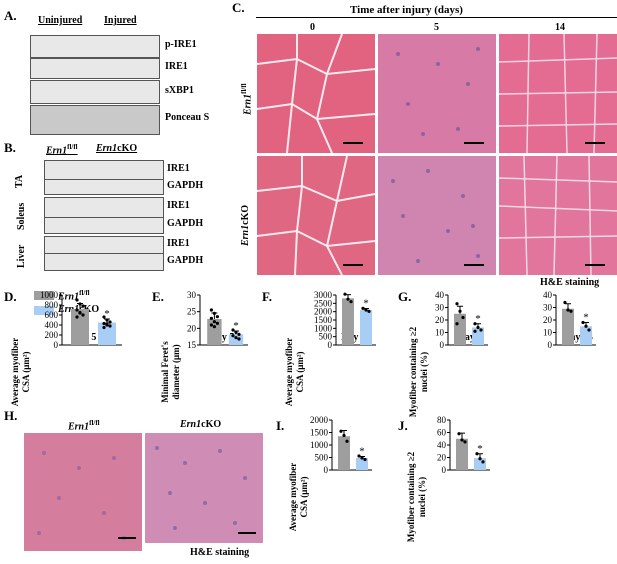 The width and height of the screenshot is (617, 564). What do you see at coordinates (204, 488) in the screenshot?
I see `he-image-h-cko` at bounding box center [204, 488].